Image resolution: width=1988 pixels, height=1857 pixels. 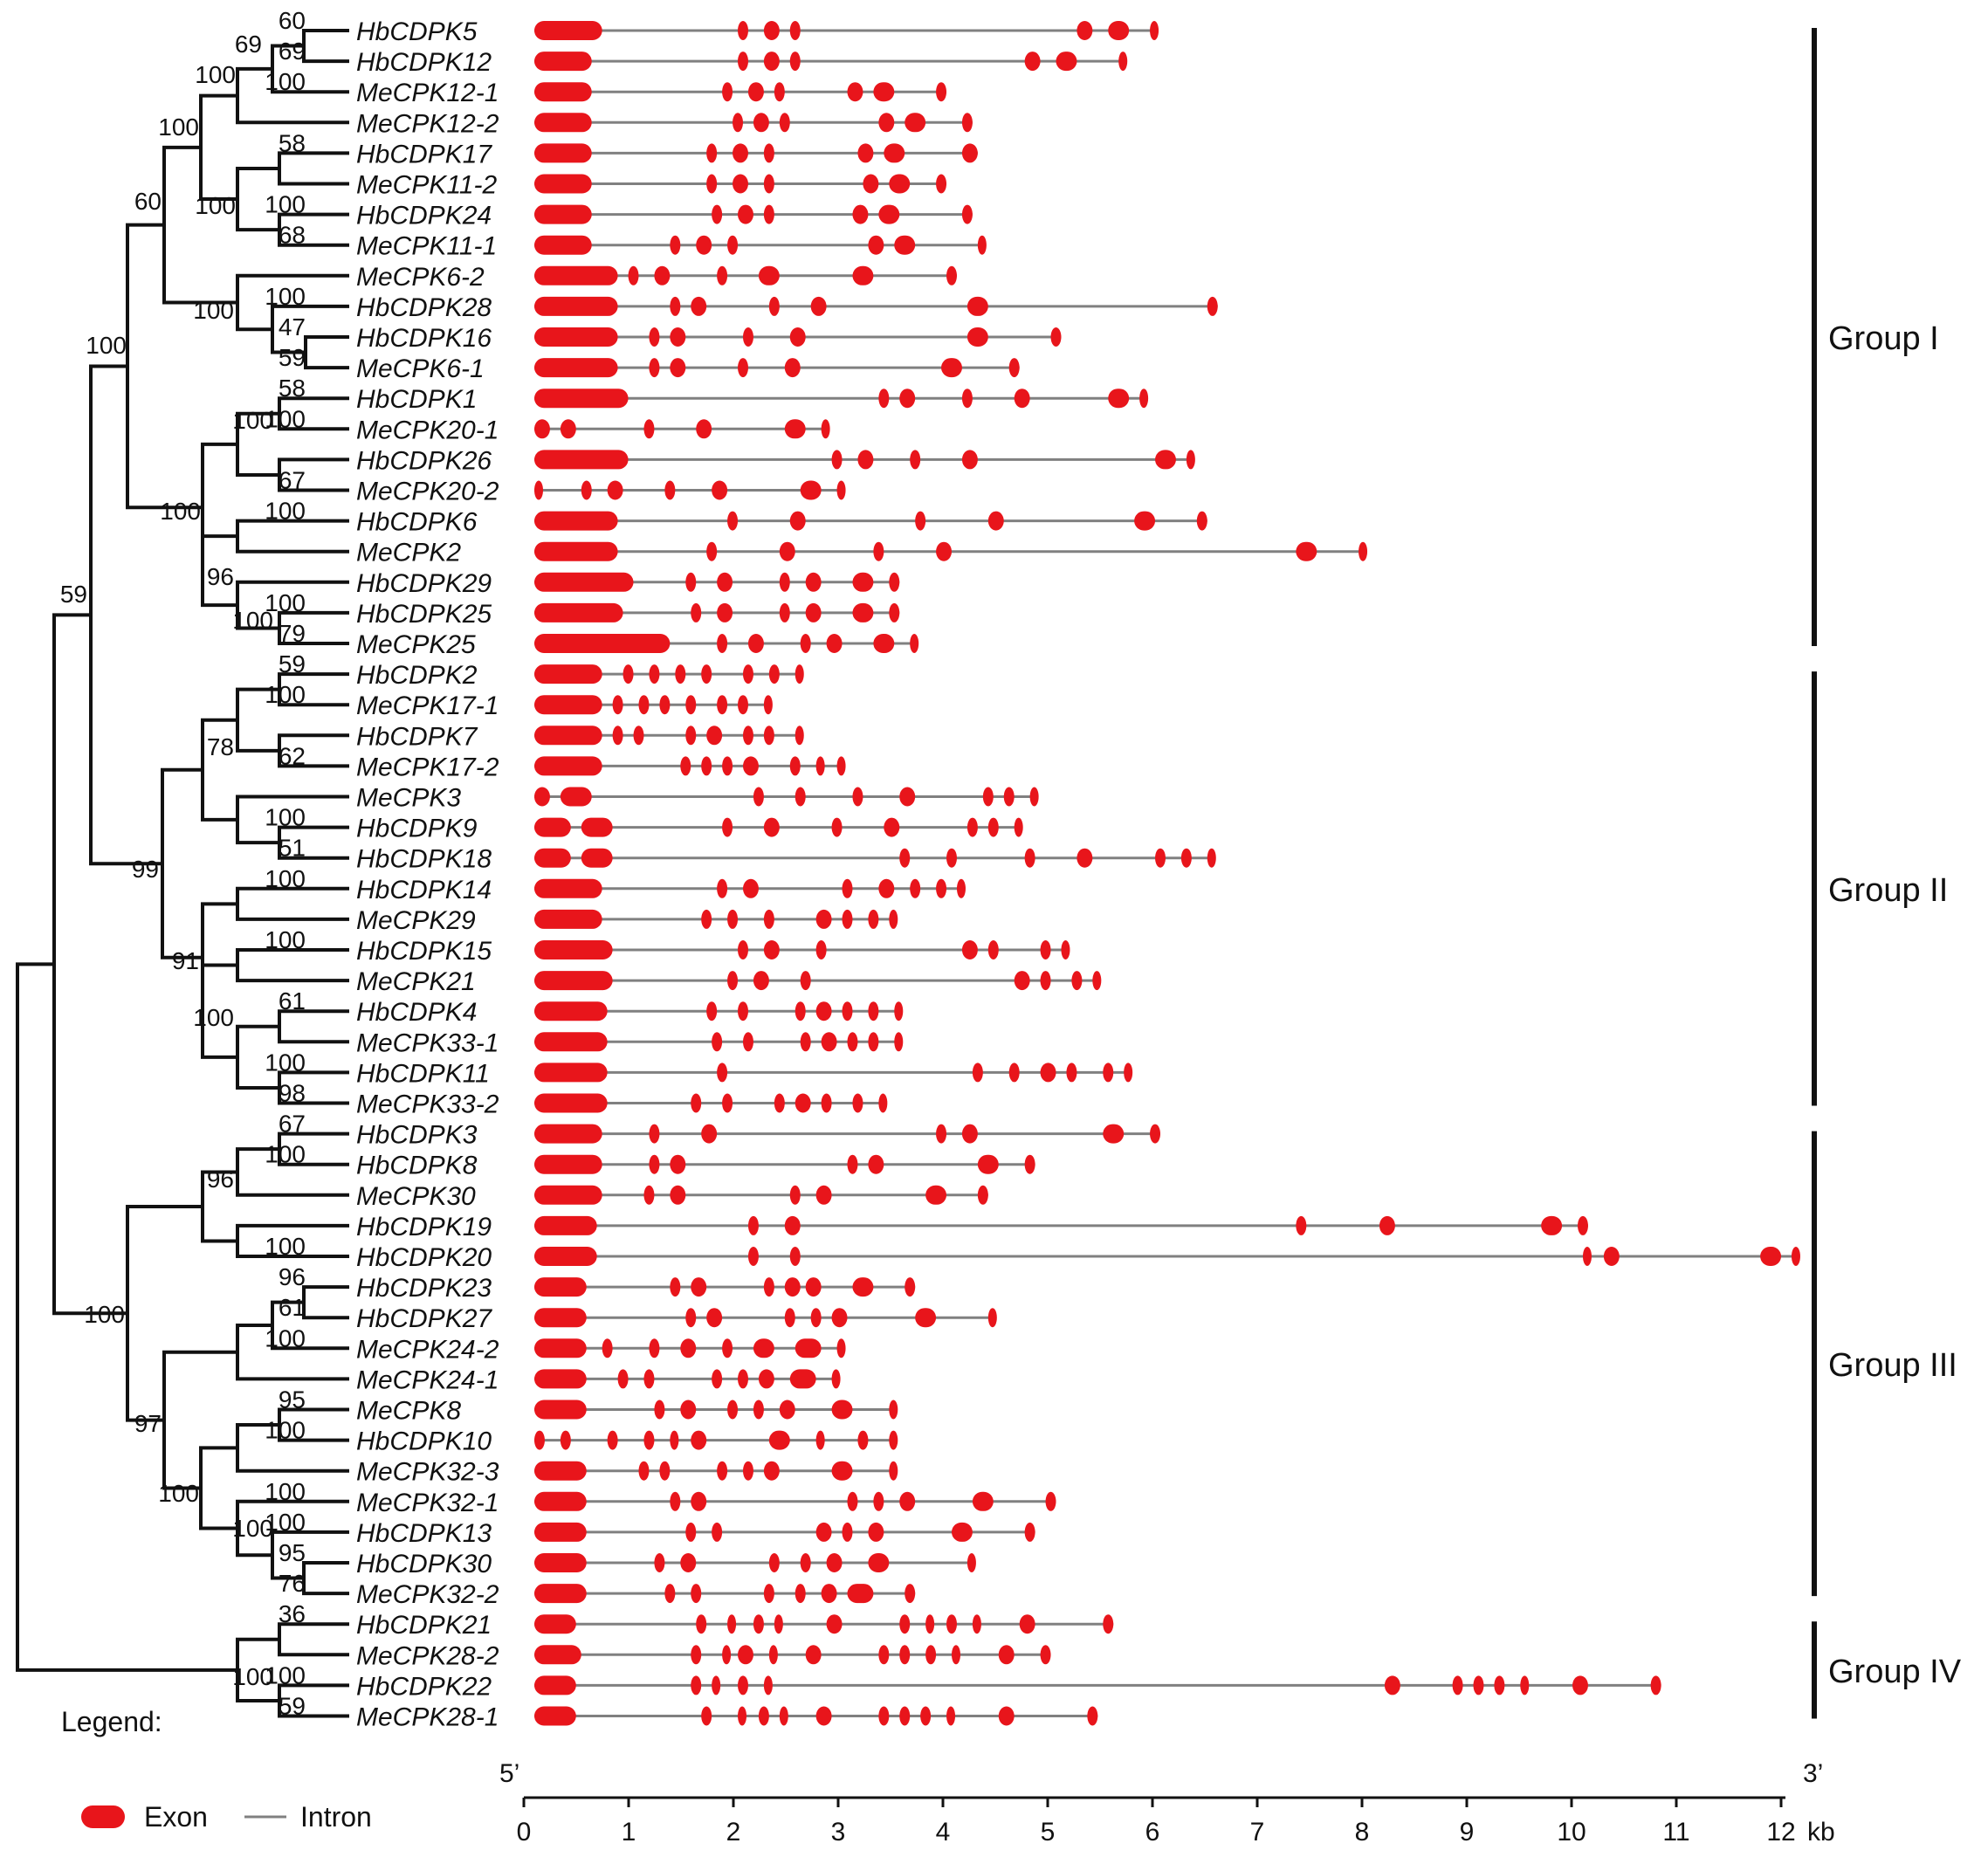 What do you see at coordinates (427, 705) in the screenshot?
I see `gene-label: MeCPK17-1` at bounding box center [427, 705].